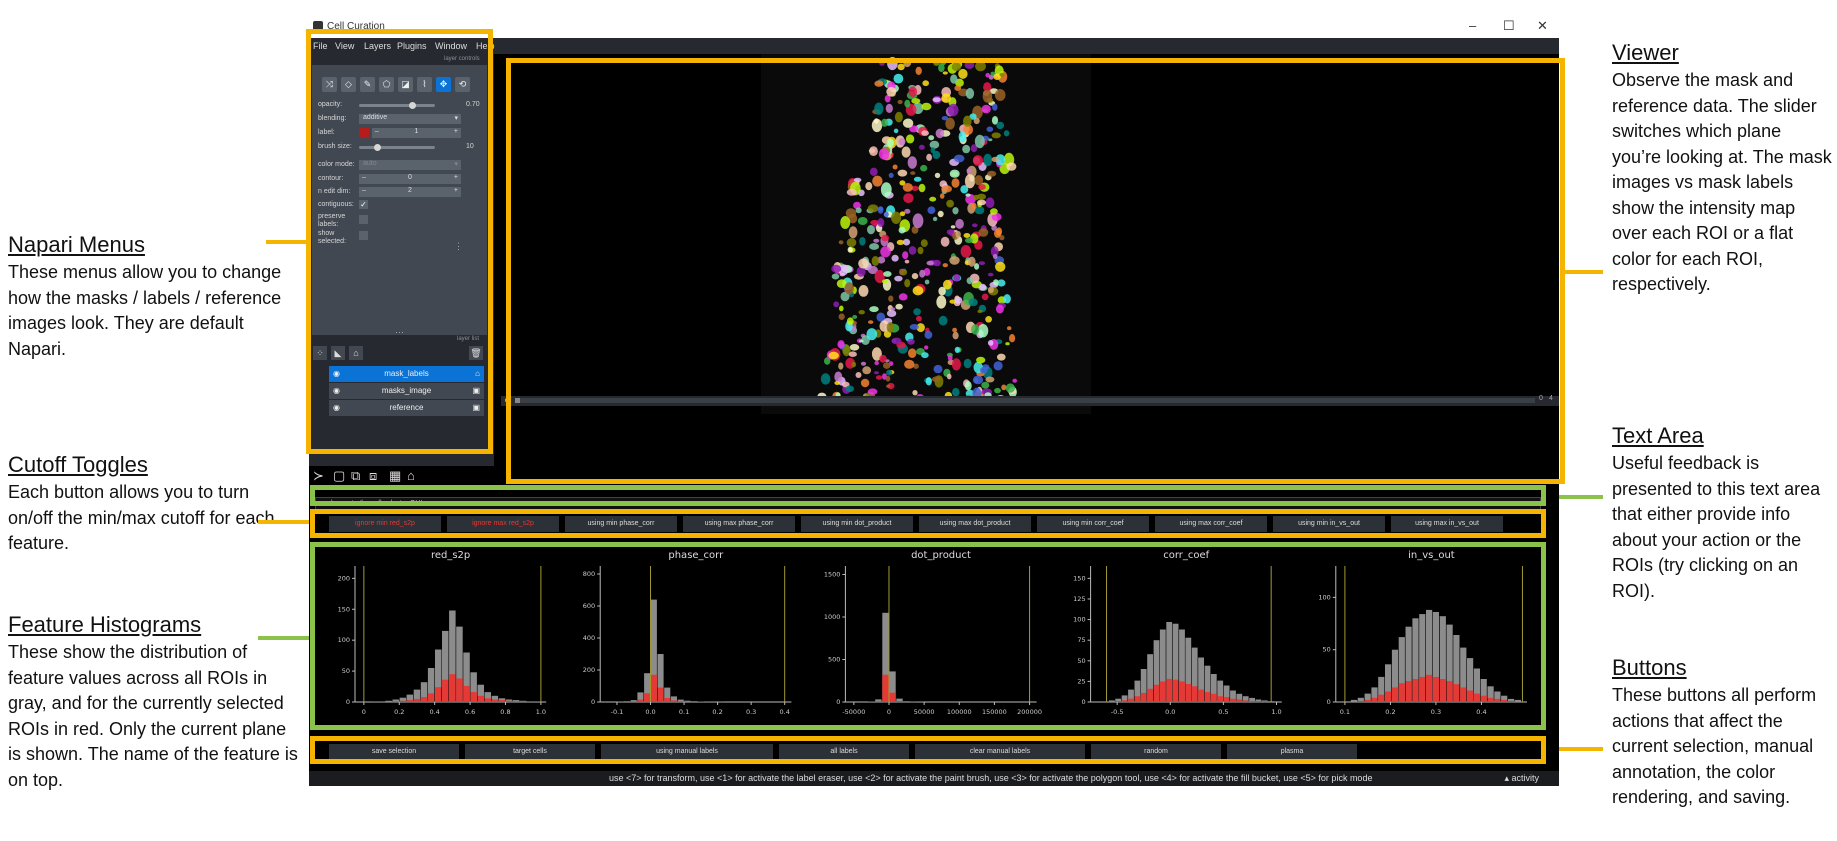  I want to click on dims-slider-track, so click(1025, 400).